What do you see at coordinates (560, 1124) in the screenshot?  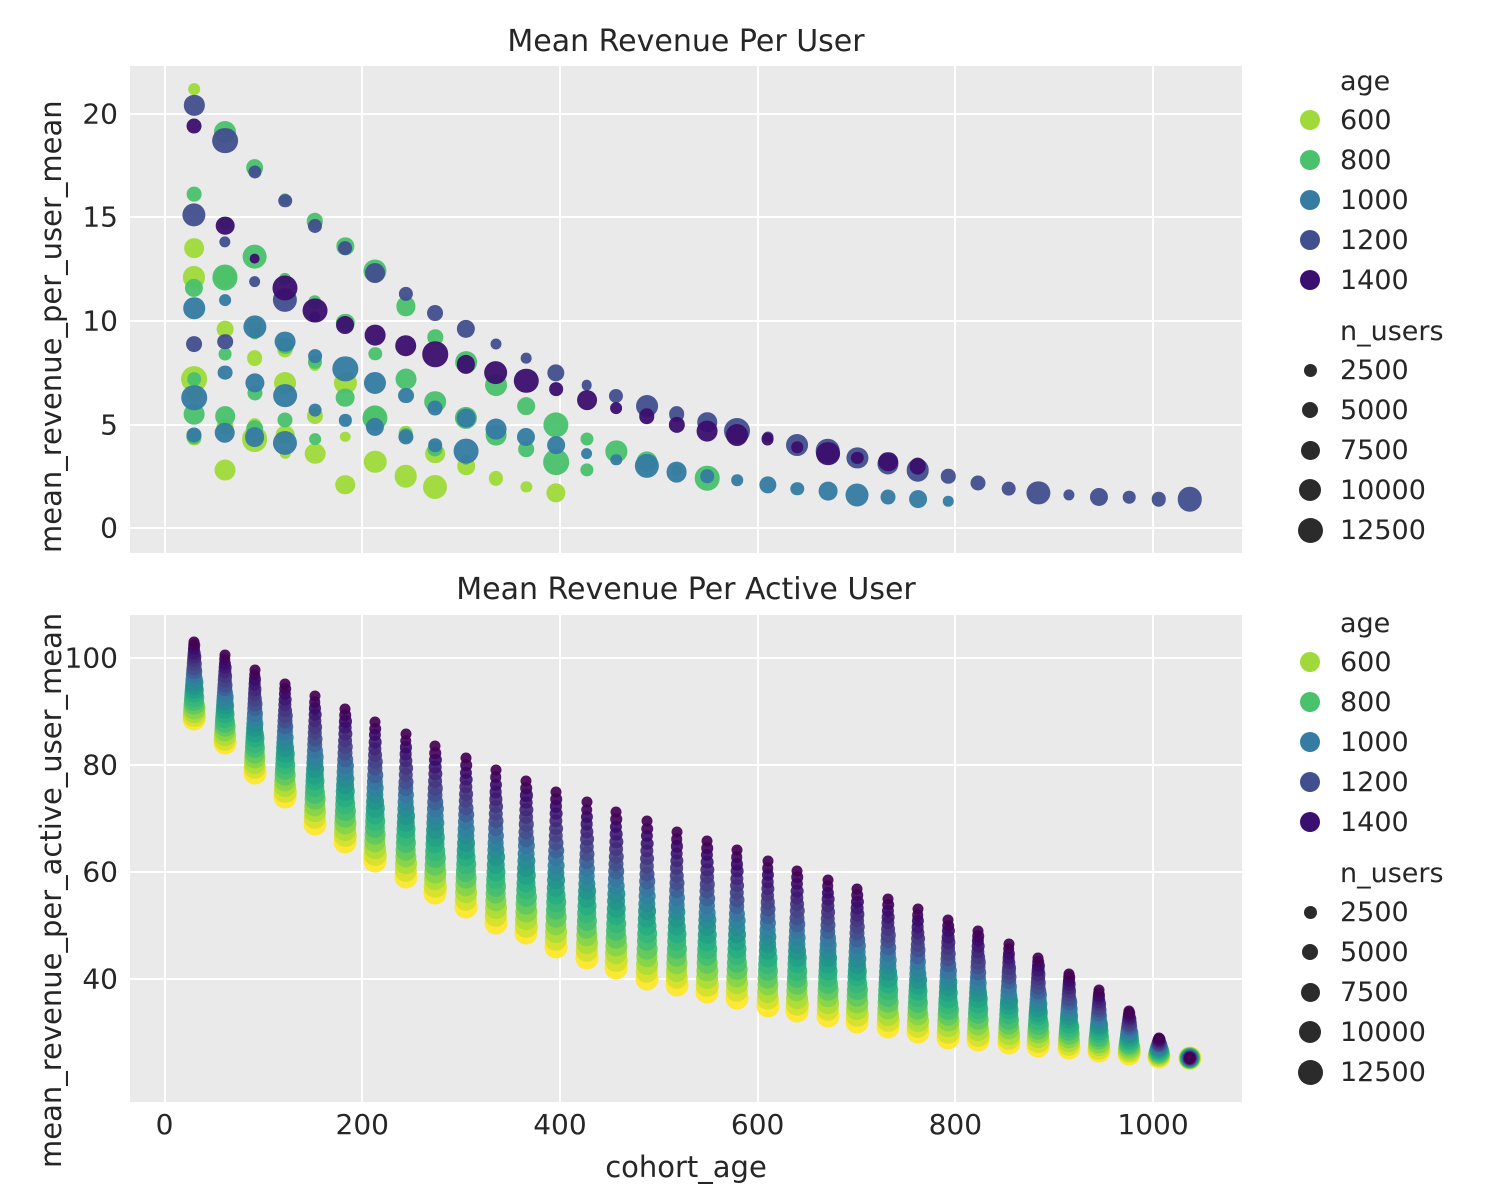 I see `x-axis-tick-label: 400` at bounding box center [560, 1124].